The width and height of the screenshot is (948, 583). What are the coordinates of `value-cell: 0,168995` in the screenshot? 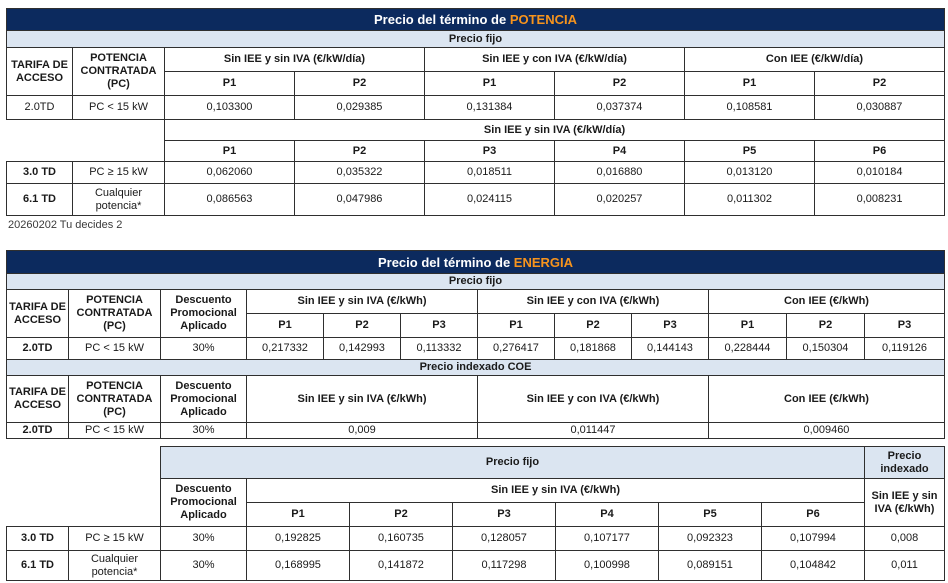 It's located at (298, 565).